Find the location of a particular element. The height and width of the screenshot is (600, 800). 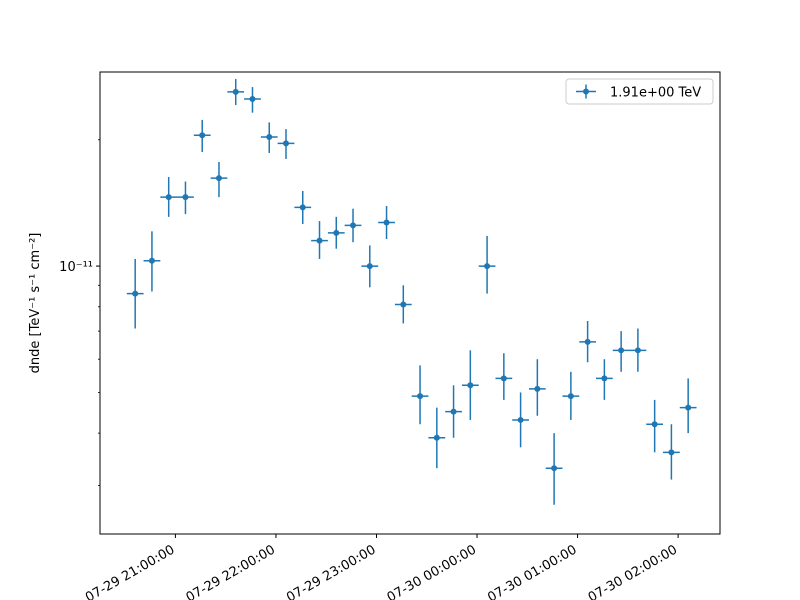

legend: 1.91e+00 TeV is located at coordinates (639, 91).